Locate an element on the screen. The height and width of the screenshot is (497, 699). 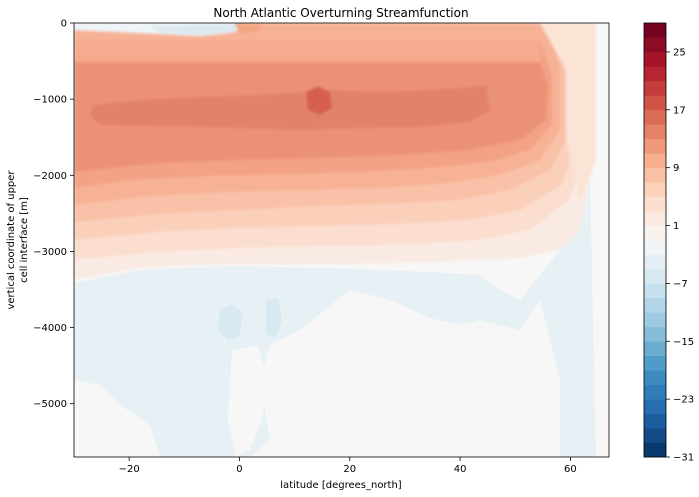
colorbar-frame is located at coordinates (655, 240).